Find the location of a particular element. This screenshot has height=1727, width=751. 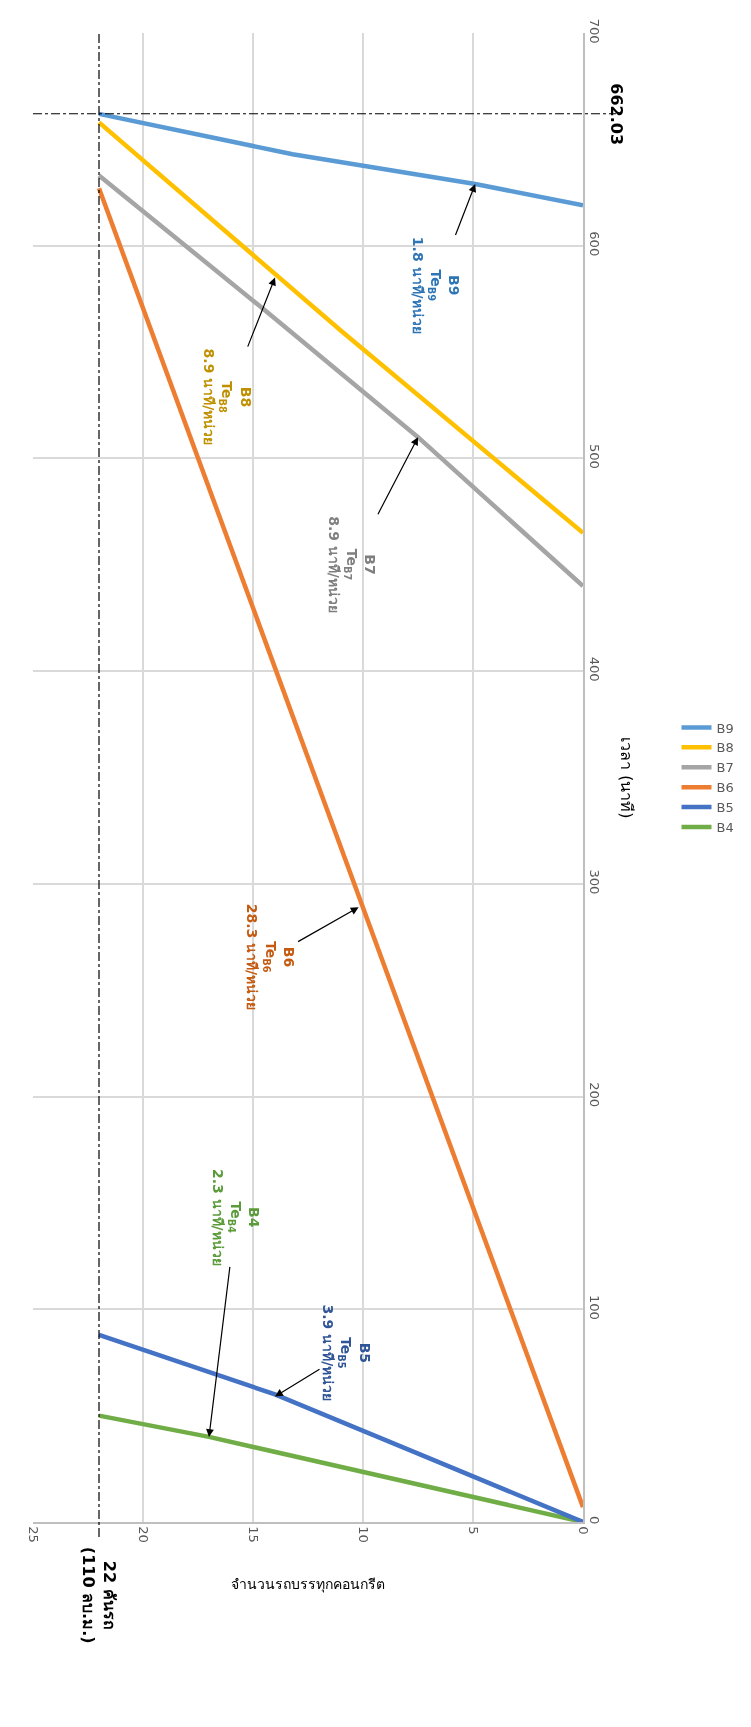

line-series is located at coordinates (339, 159).